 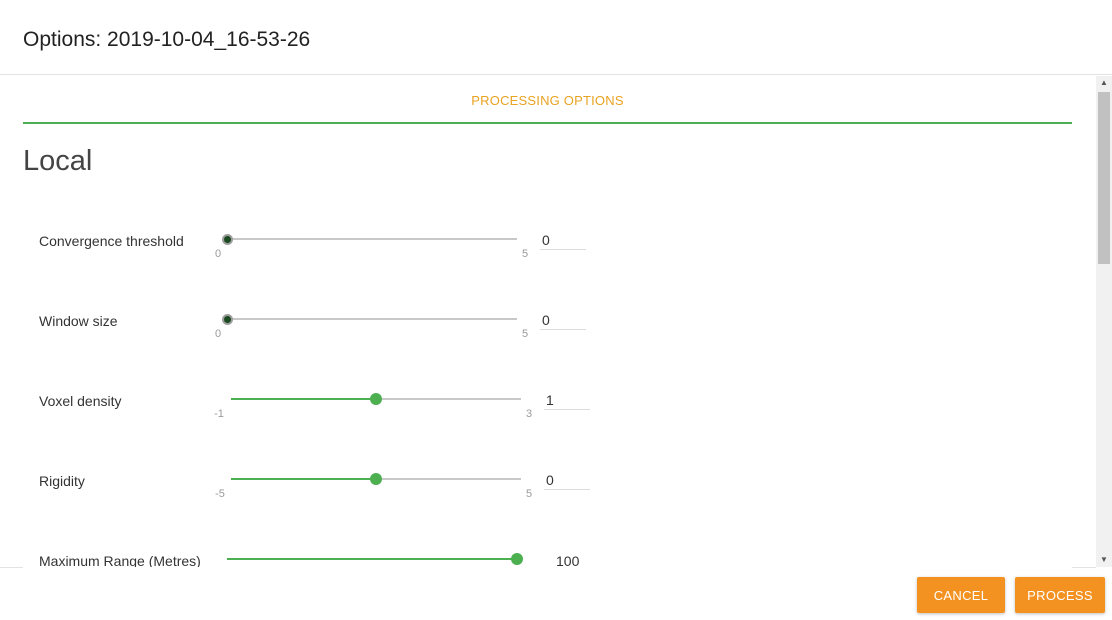 I want to click on convergence-threshold-label: Convergence threshold, so click(x=111, y=241).